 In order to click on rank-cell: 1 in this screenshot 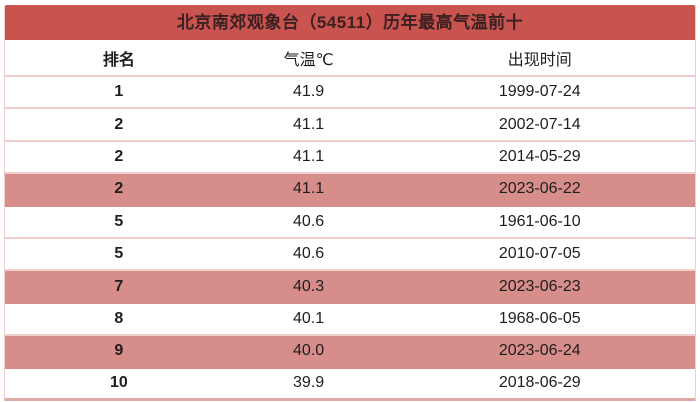, I will do `click(119, 92)`.